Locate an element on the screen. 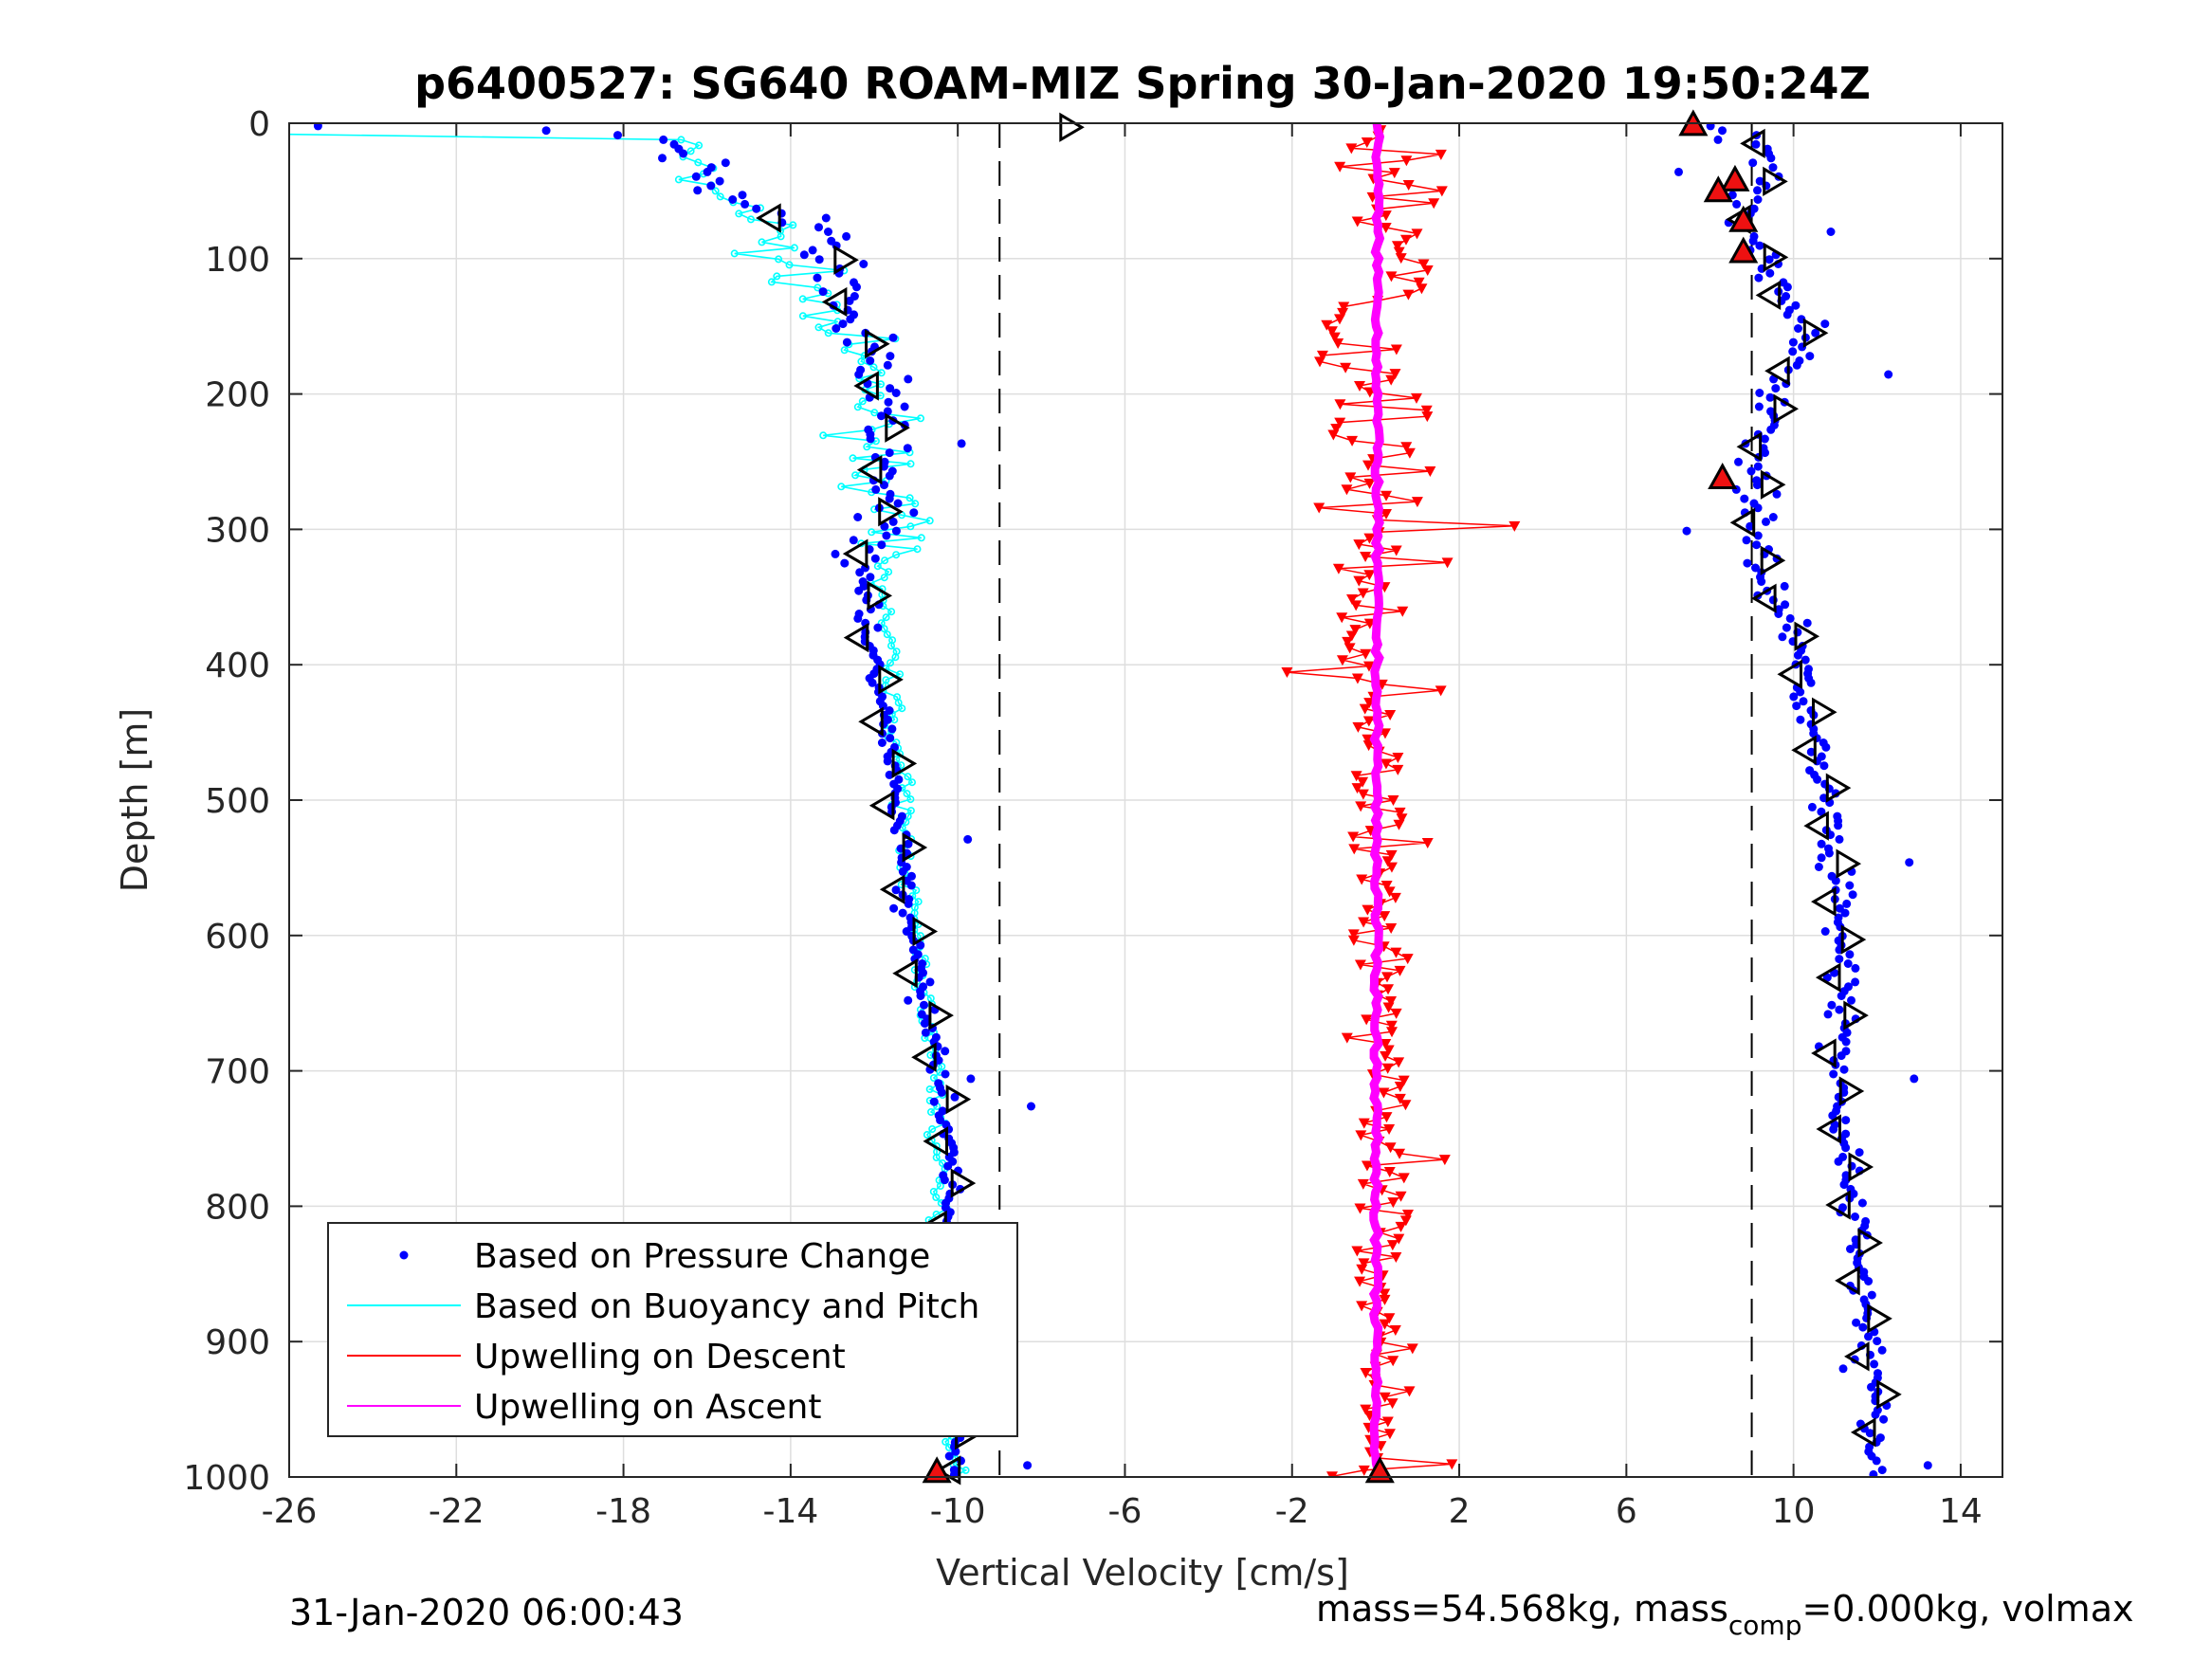 This screenshot has width=2212, height=1659. y-tick-labels: 0 100 200 300 400 500 600 700 800 900 1000 is located at coordinates (226, 801).